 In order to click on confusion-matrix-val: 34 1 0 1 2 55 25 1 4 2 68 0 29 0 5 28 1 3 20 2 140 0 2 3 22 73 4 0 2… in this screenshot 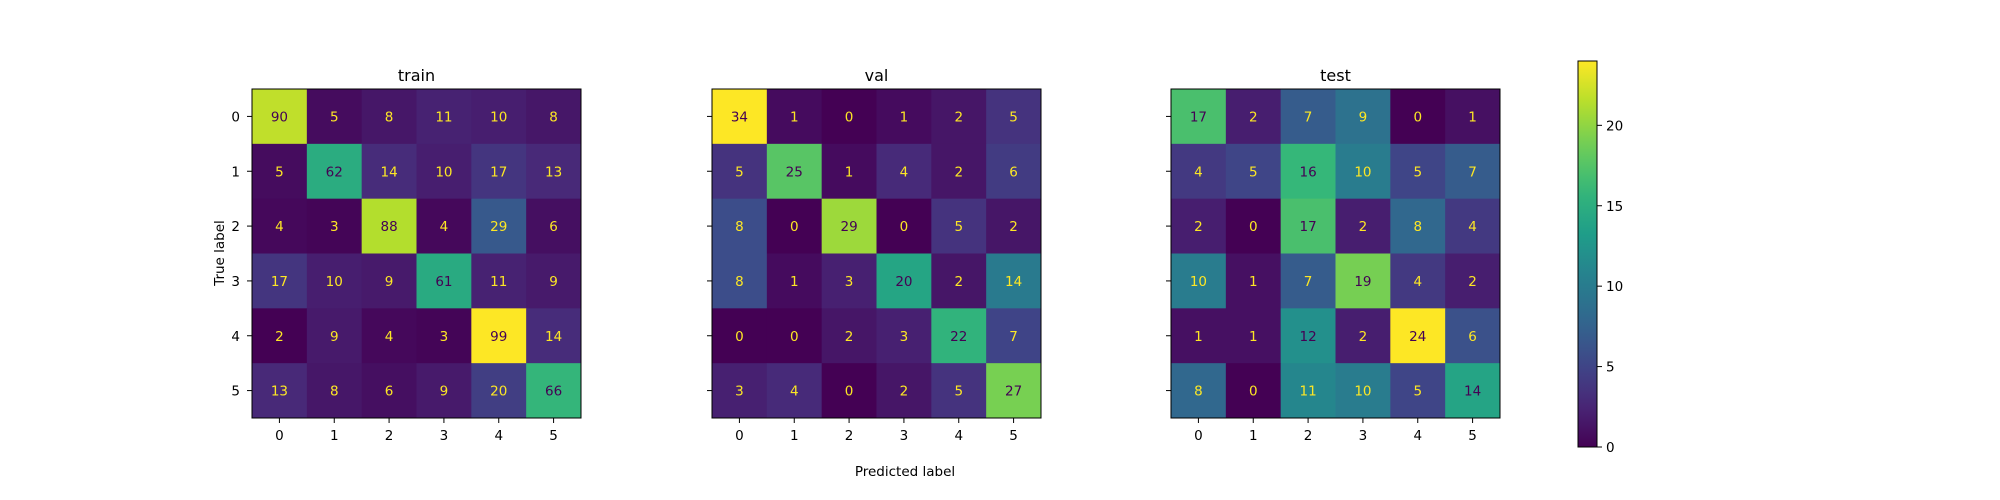, I will do `click(874, 255)`.